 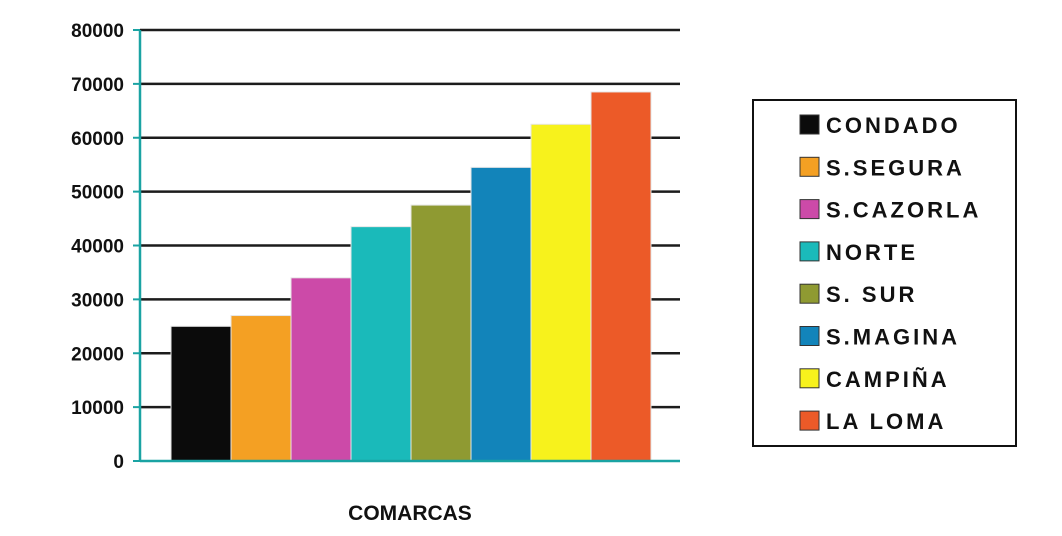 I want to click on y-tick-label: 60000, so click(x=97, y=139).